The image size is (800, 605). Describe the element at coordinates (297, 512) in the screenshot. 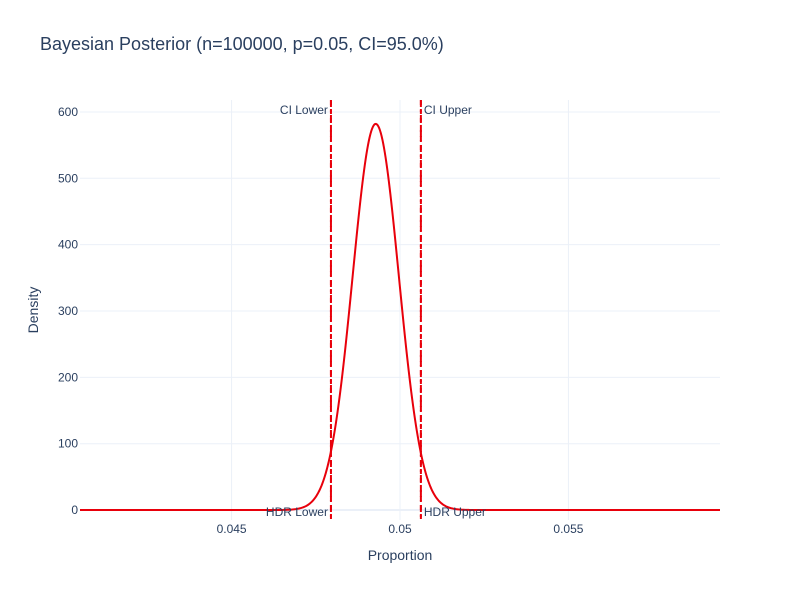

I see `hdr-lower-label: HDR Lower` at that location.